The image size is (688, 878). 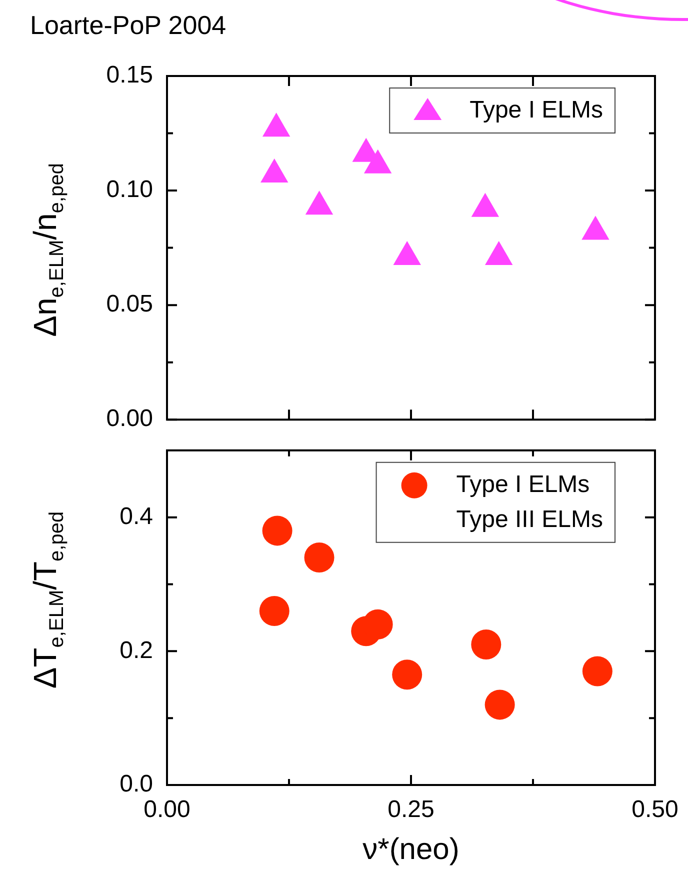 I want to click on y-tick-label: 0.0, so click(x=136, y=784).